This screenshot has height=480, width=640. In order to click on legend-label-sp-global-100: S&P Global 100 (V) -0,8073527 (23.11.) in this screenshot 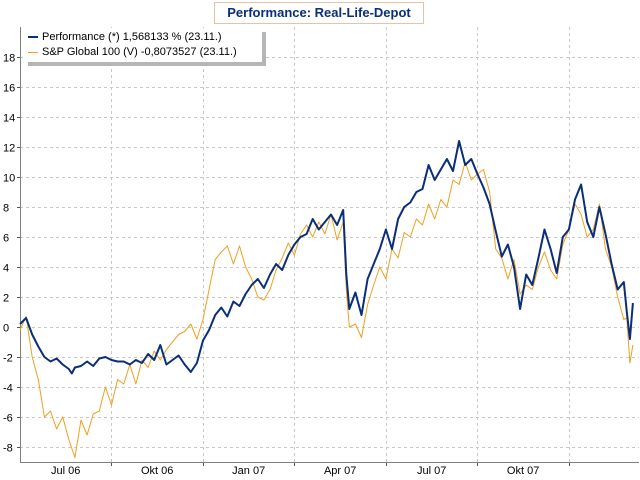, I will do `click(139, 52)`.